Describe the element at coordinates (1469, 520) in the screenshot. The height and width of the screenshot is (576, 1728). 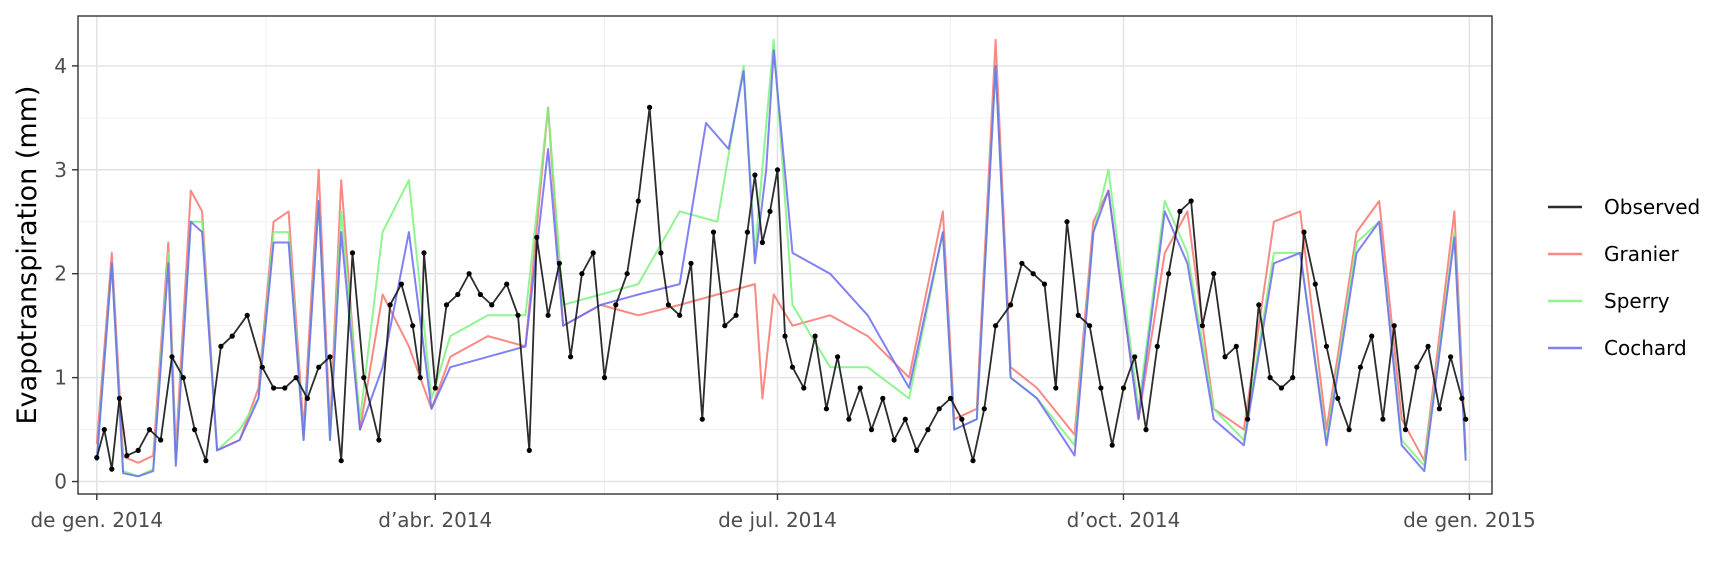
I see `x-tick-label: de gen. 2015` at that location.